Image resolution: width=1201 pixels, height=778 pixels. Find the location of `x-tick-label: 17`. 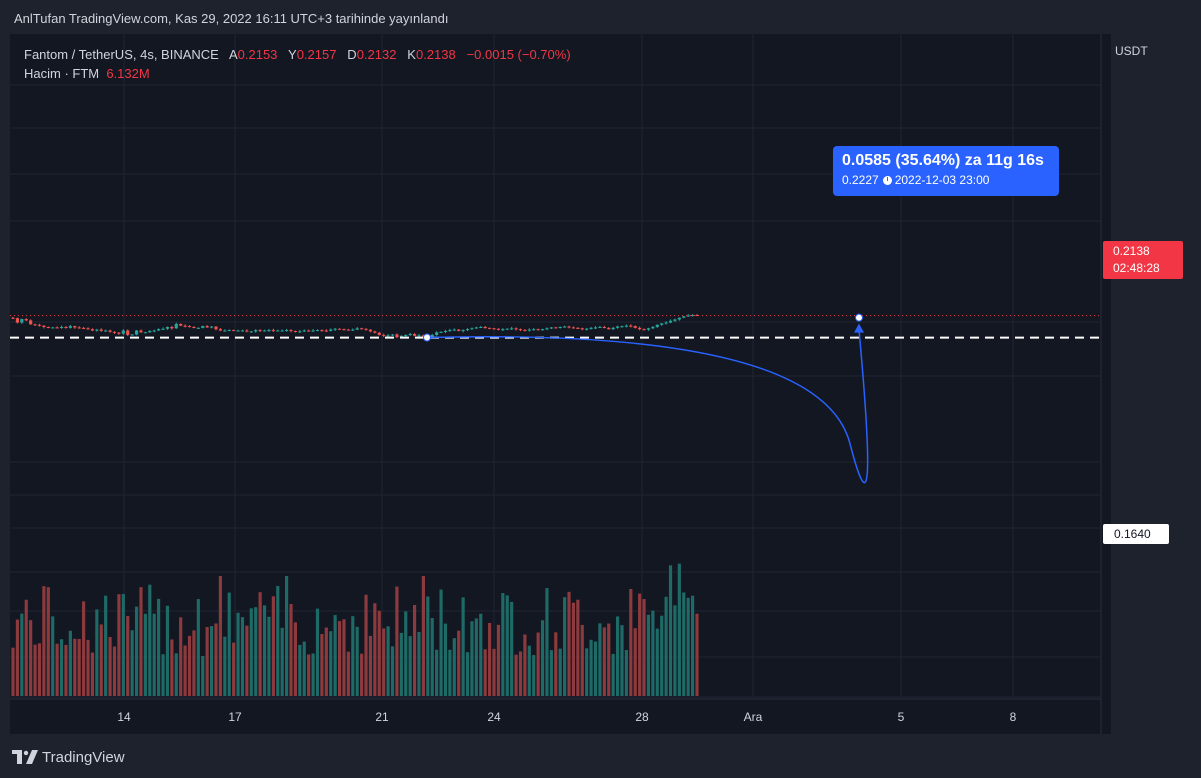

x-tick-label: 17 is located at coordinates (235, 717).